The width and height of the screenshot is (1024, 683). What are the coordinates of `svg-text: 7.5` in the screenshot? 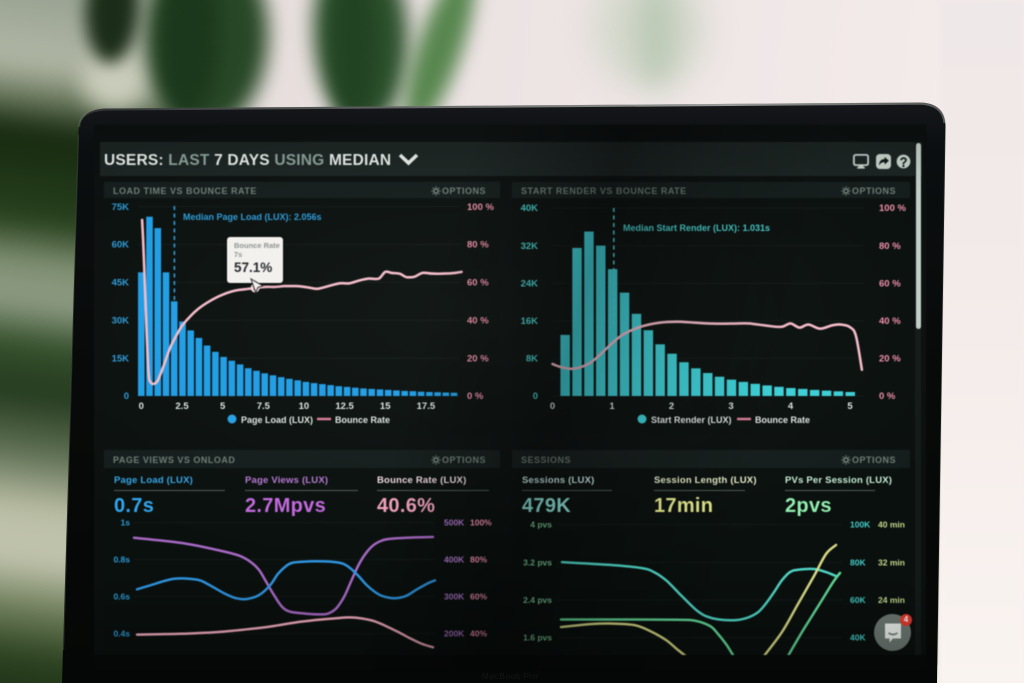 It's located at (264, 406).